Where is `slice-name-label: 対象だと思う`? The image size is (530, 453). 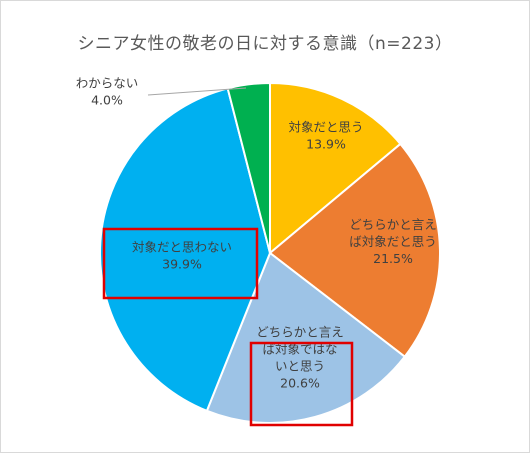 slice-name-label: 対象だと思う is located at coordinates (325, 127).